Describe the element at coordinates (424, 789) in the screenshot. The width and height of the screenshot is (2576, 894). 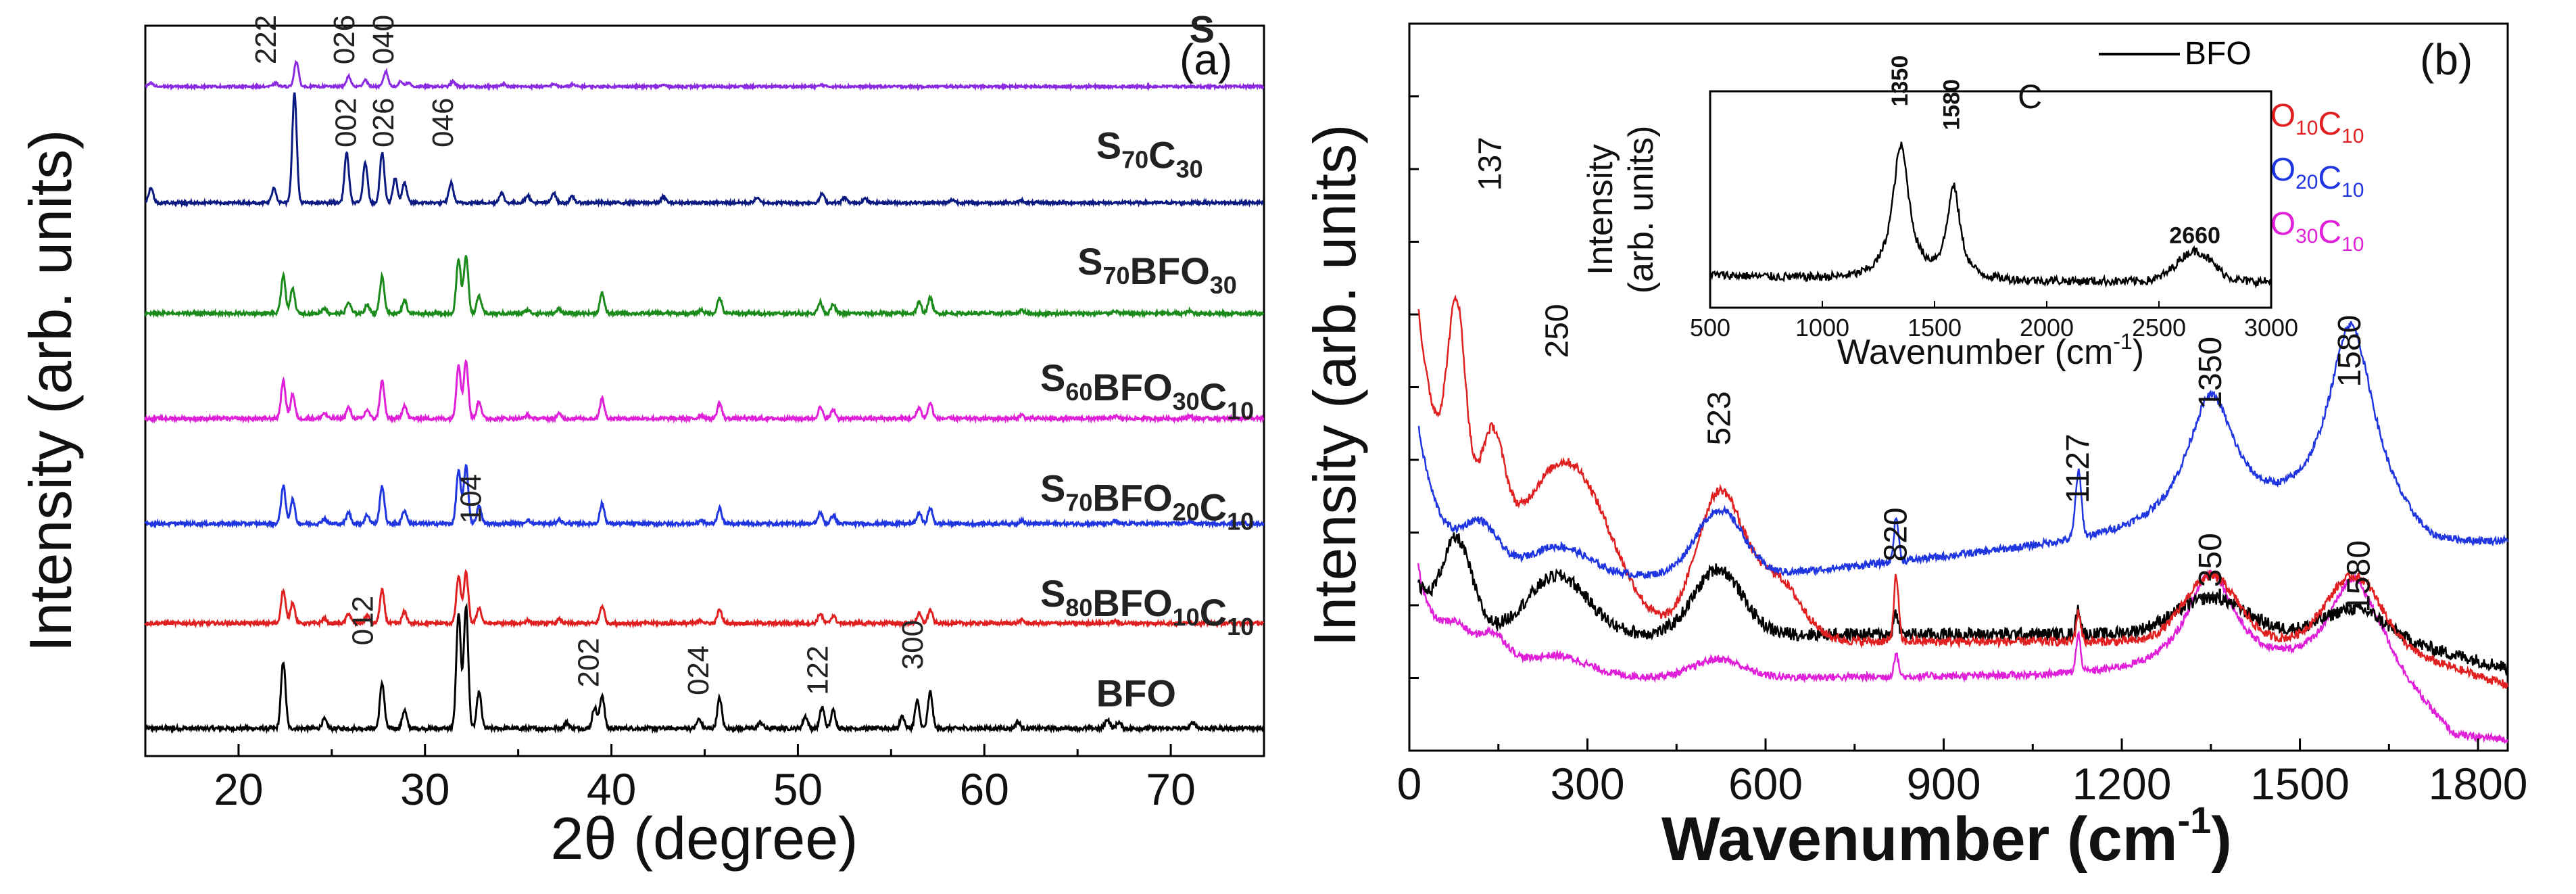
I see `panel-a-x-tick-label: 30` at that location.